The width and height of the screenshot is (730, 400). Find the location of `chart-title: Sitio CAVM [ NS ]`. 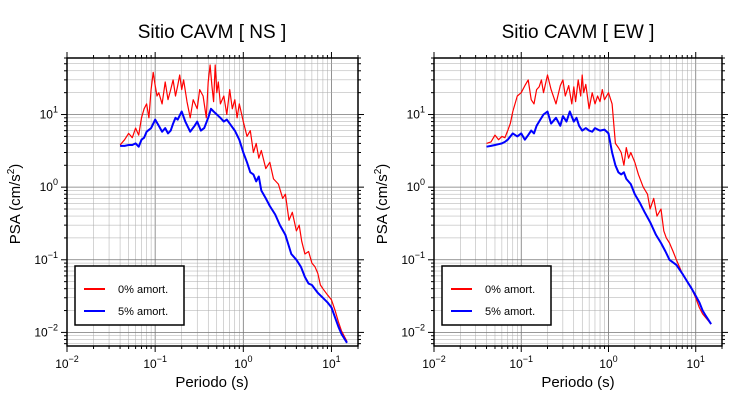

chart-title: Sitio CAVM [ NS ] is located at coordinates (212, 32).